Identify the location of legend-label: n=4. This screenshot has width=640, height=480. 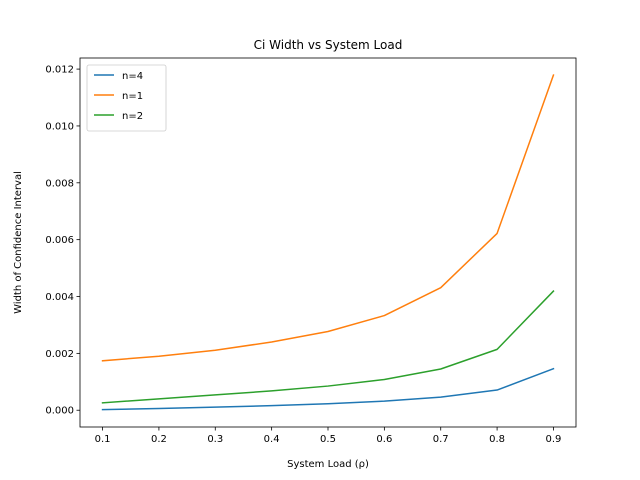
(132, 76).